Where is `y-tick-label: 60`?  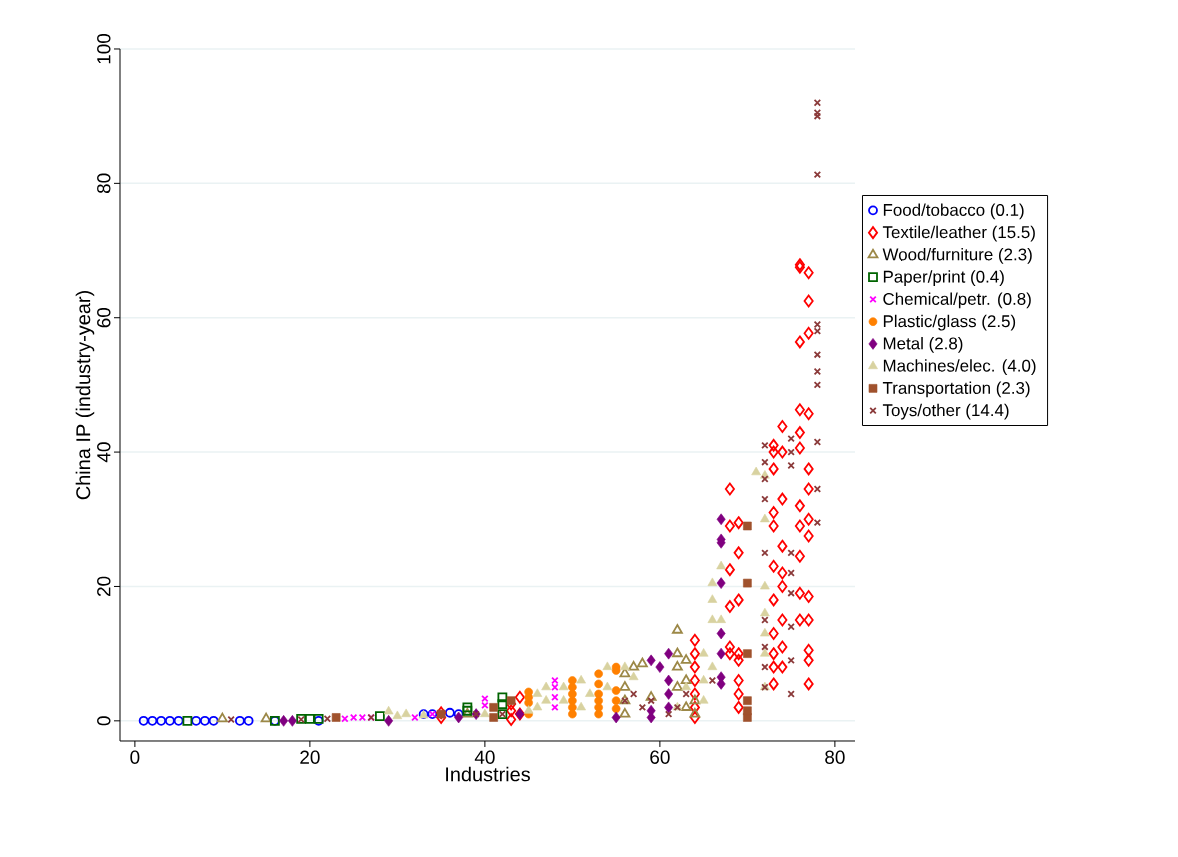 y-tick-label: 60 is located at coordinates (104, 317).